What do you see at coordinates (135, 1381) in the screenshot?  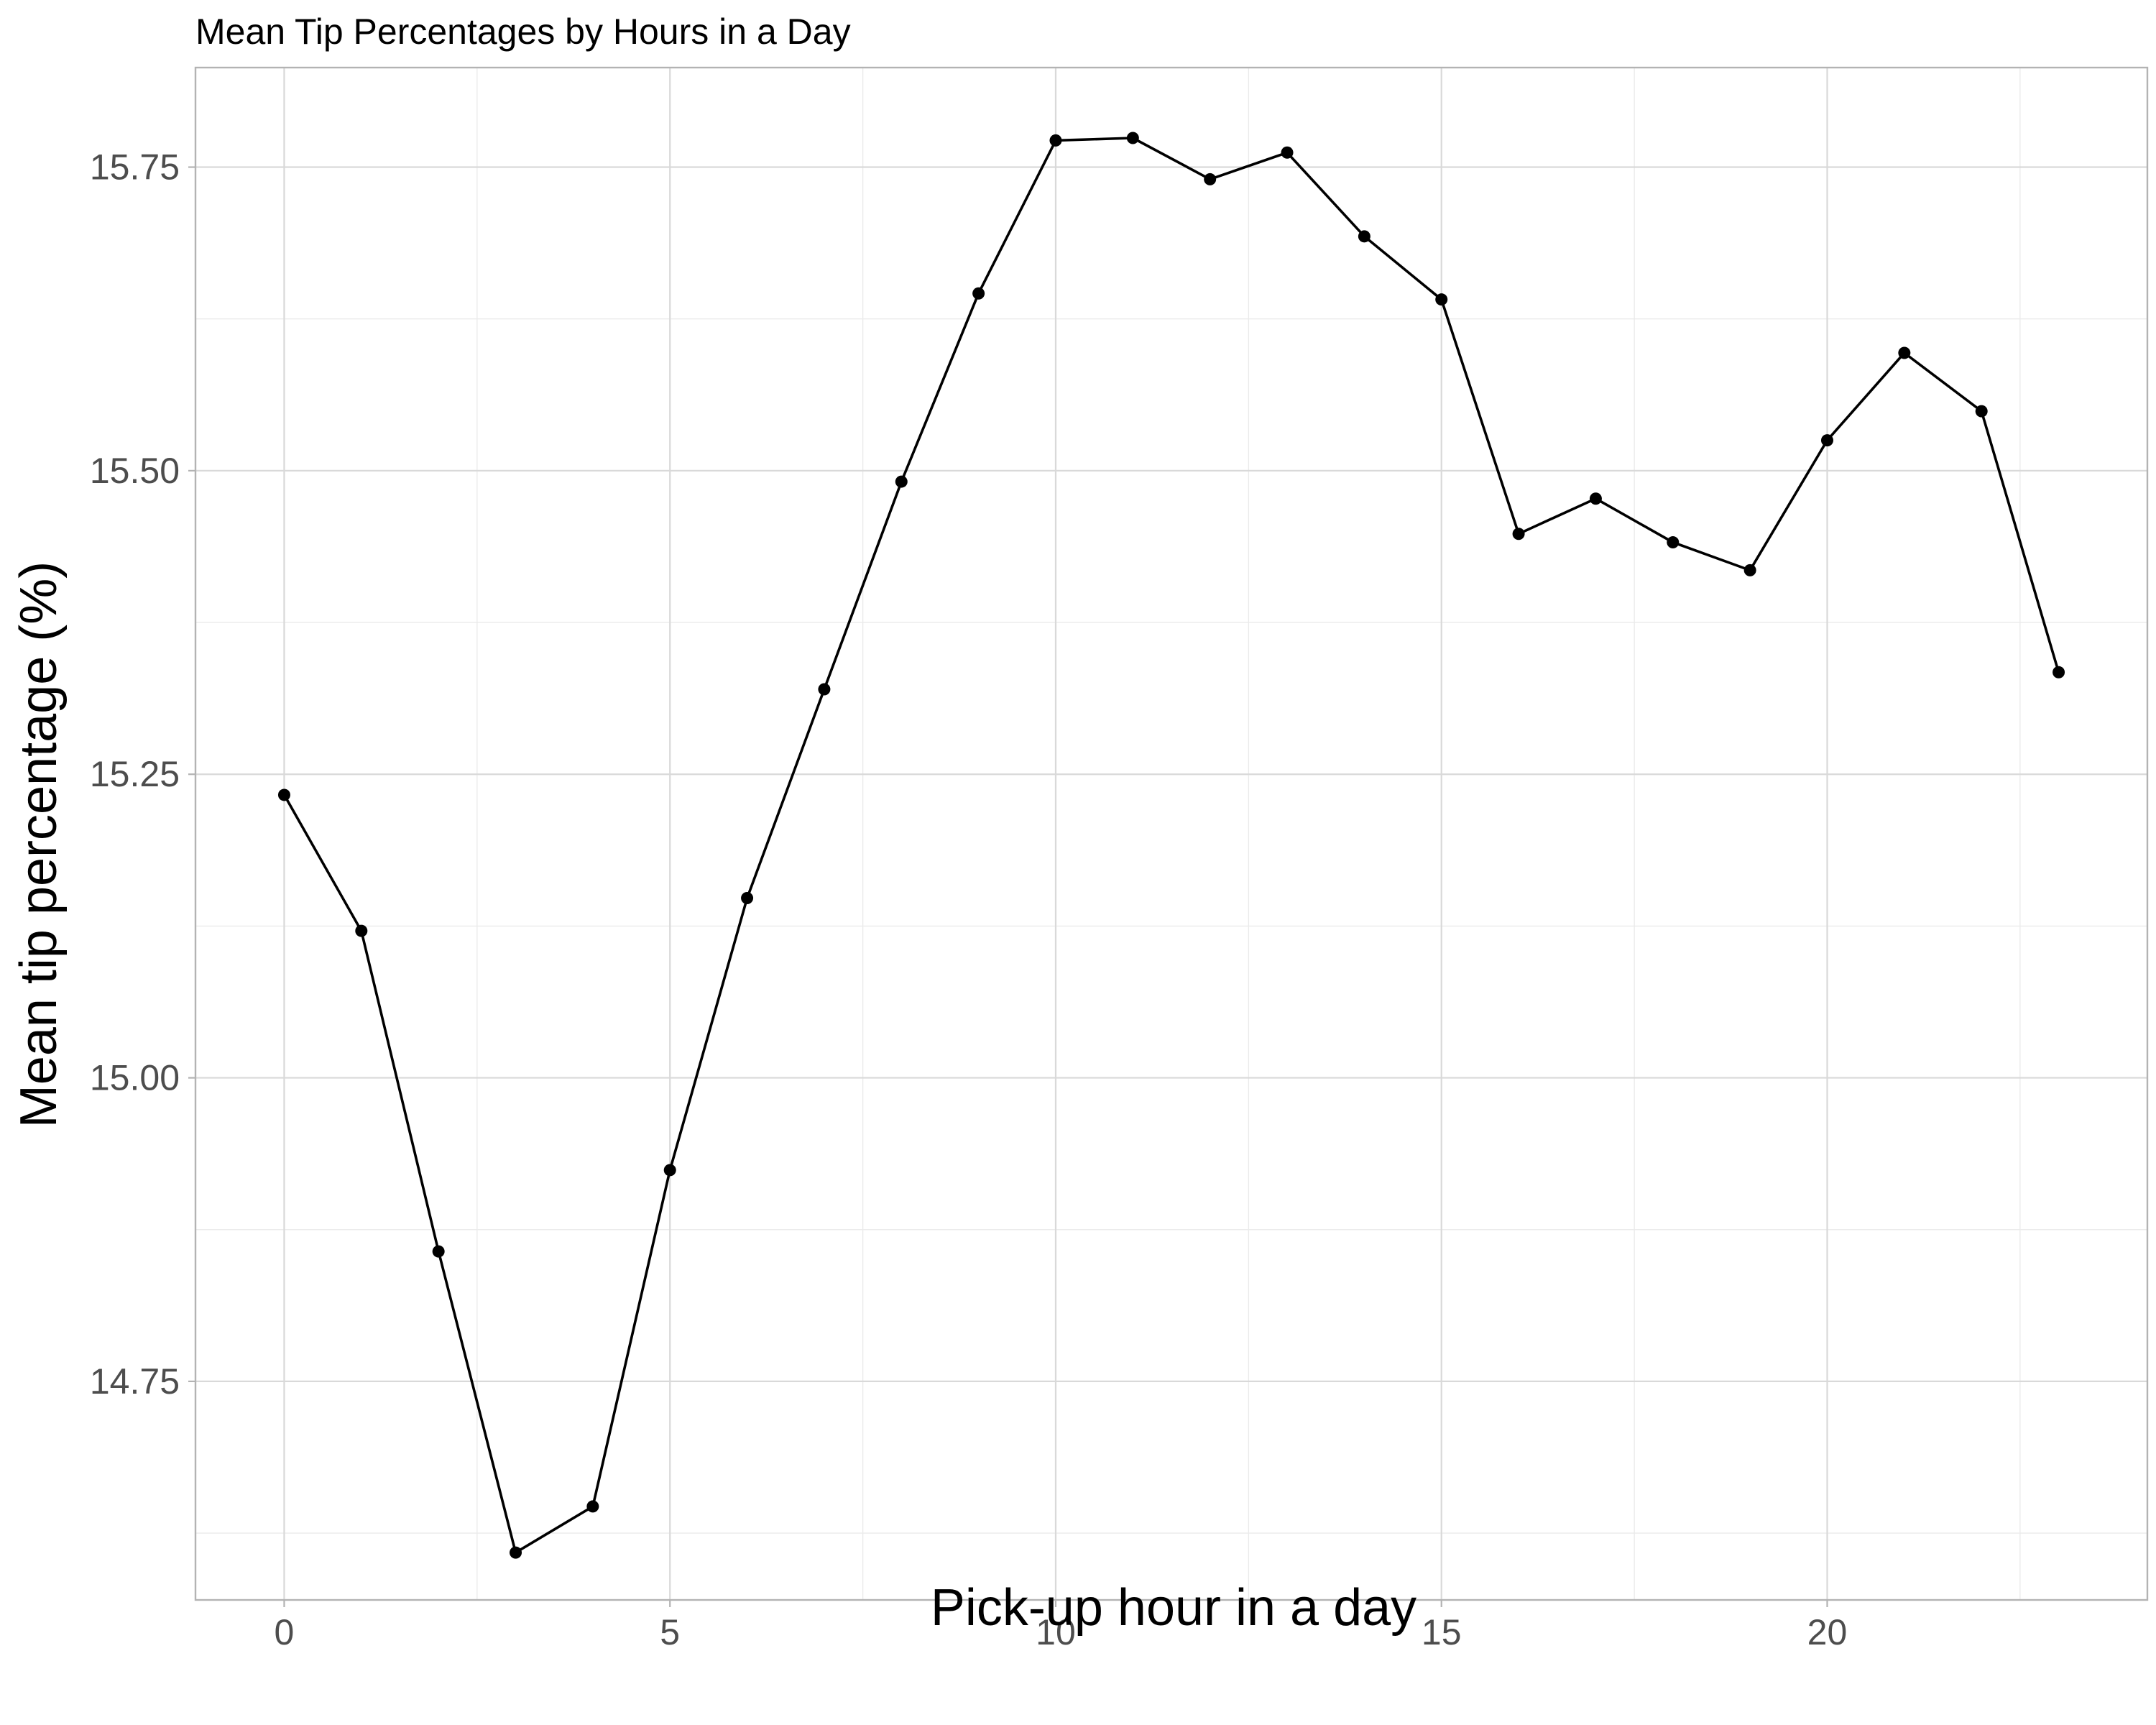 I see `y-tick-label: 14.75` at bounding box center [135, 1381].